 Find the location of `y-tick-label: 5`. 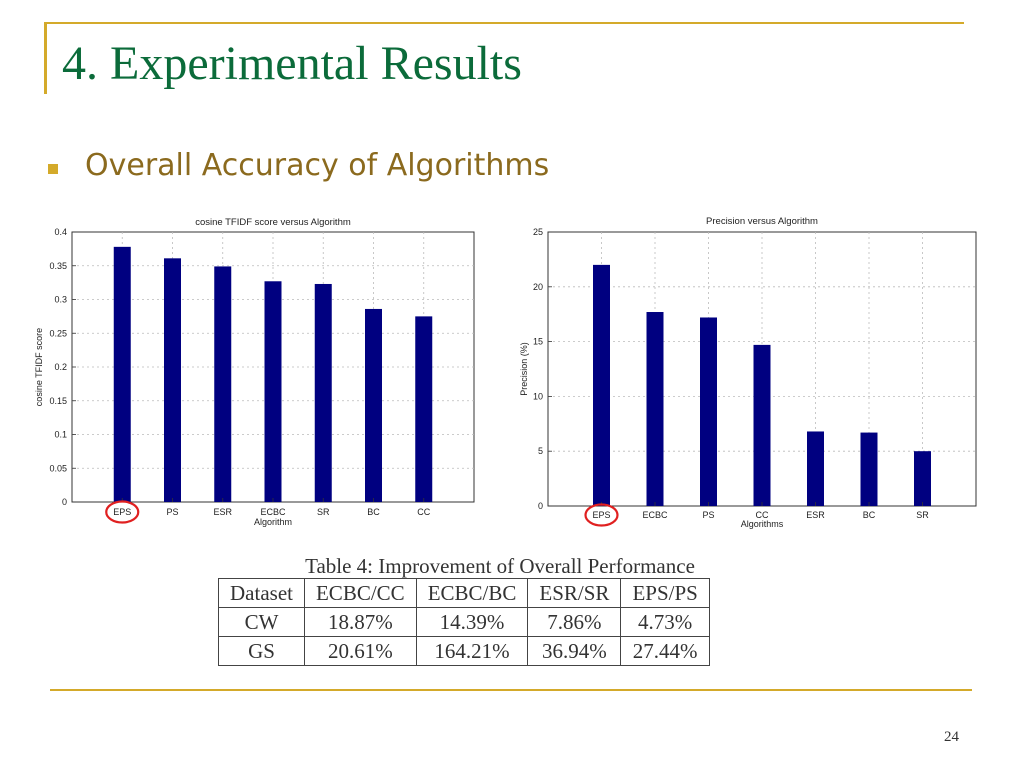

y-tick-label: 5 is located at coordinates (540, 451).